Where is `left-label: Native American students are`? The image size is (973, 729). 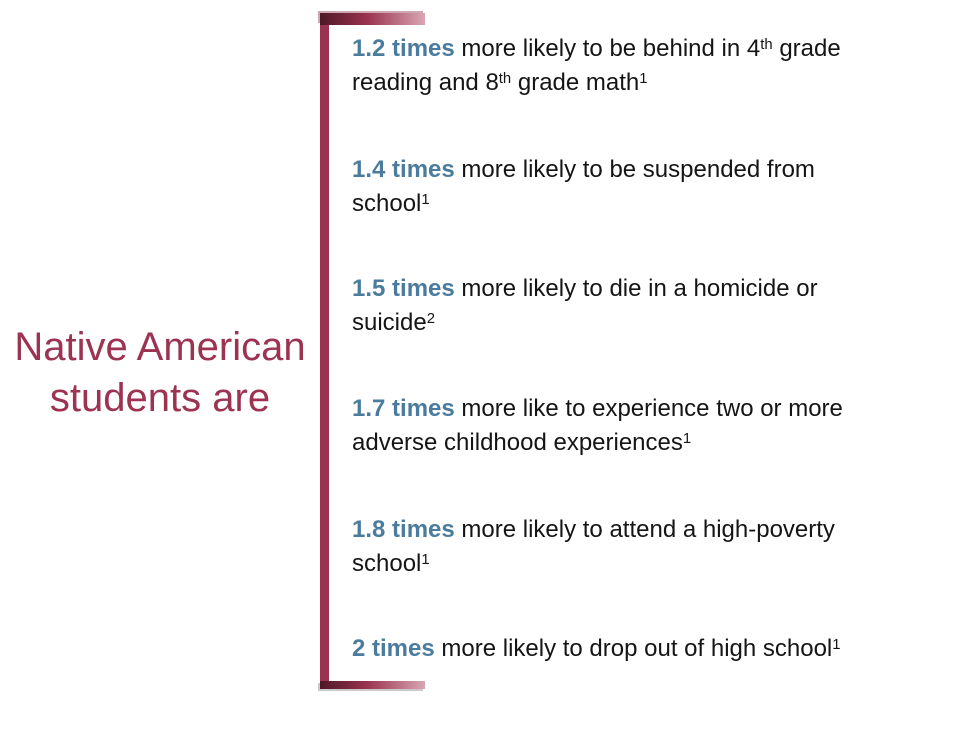
left-label: Native American students are is located at coordinates (160, 373).